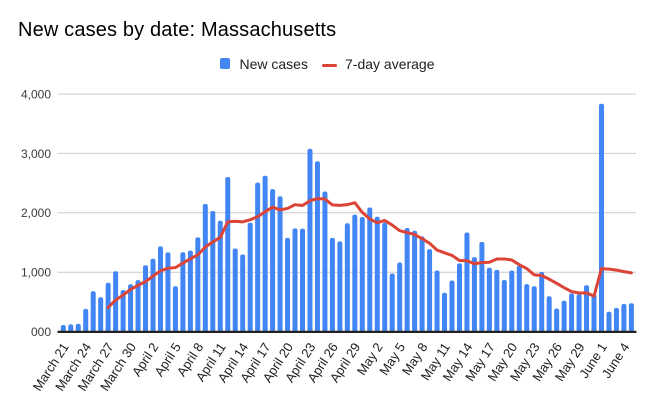 The width and height of the screenshot is (656, 406). Describe the element at coordinates (36, 273) in the screenshot. I see `svg-text: 1,000` at that location.